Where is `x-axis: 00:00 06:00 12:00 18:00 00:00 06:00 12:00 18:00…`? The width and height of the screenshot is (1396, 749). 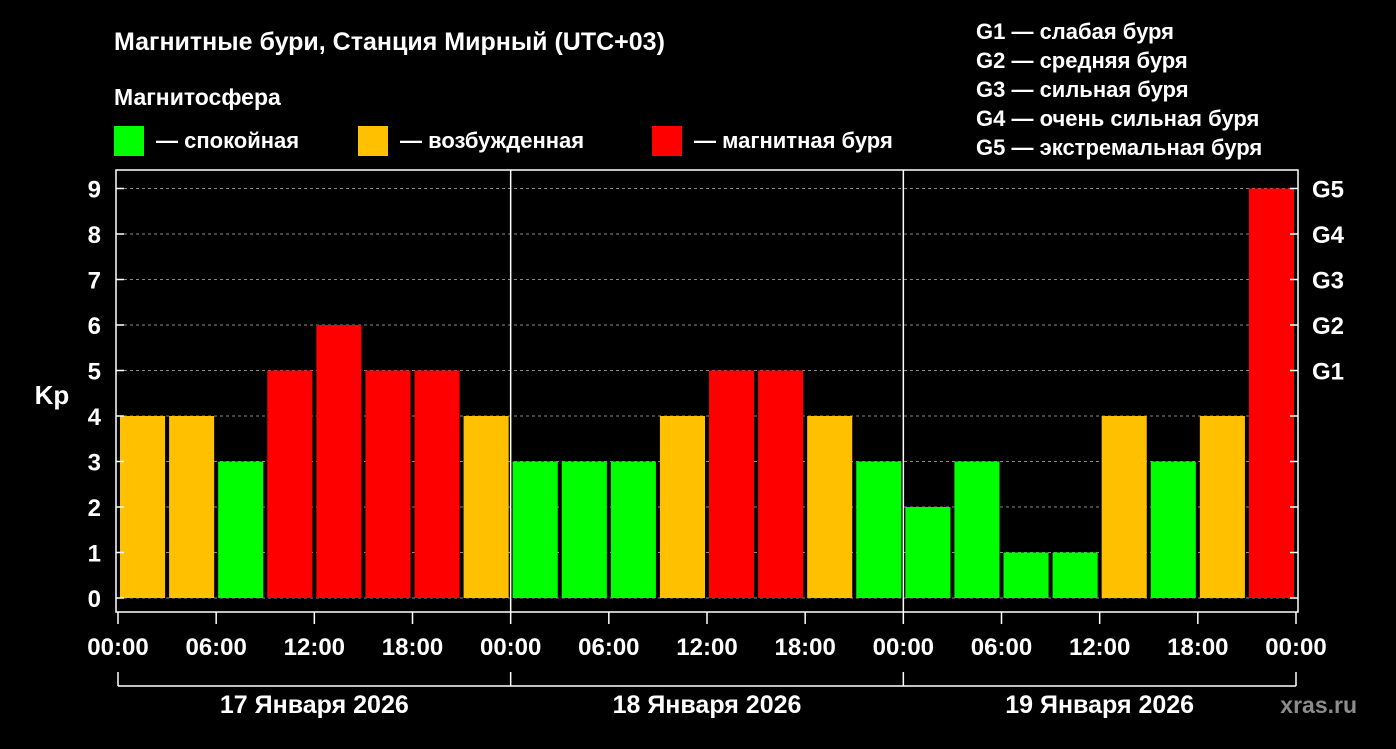 x-axis: 00:00 06:00 12:00 18:00 00:00 06:00 12:00 18:00… is located at coordinates (707, 636).